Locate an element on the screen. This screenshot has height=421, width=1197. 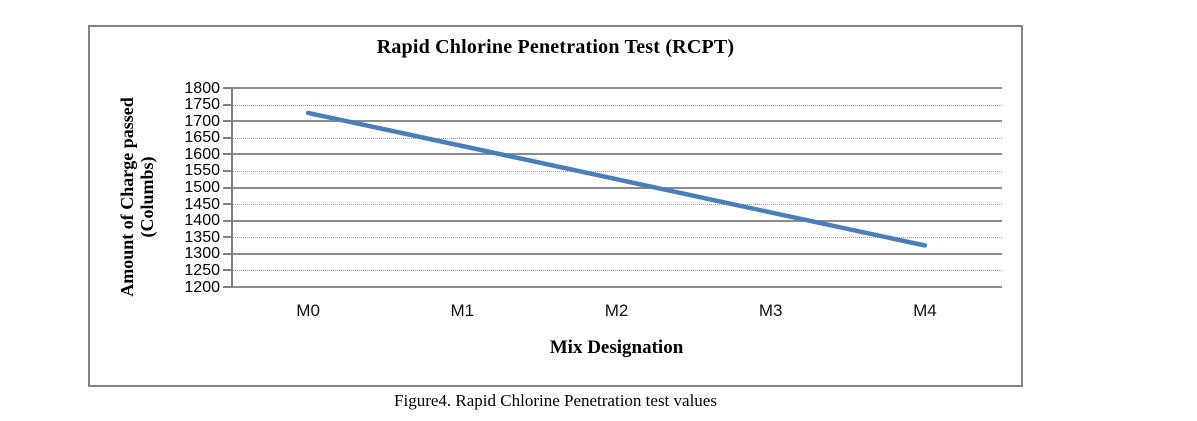
x-category-label-M3: M3 is located at coordinates (770, 310).